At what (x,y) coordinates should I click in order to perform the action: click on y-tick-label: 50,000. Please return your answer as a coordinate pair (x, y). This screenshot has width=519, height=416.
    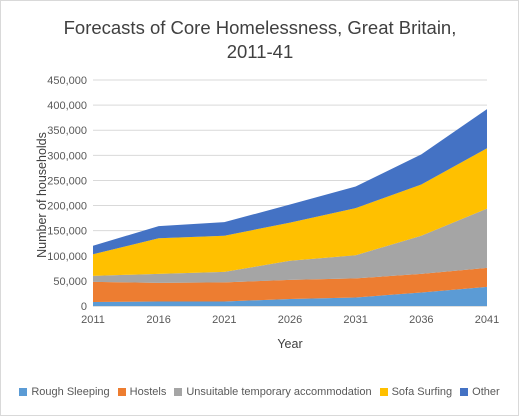
    Looking at the image, I should click on (70, 282).